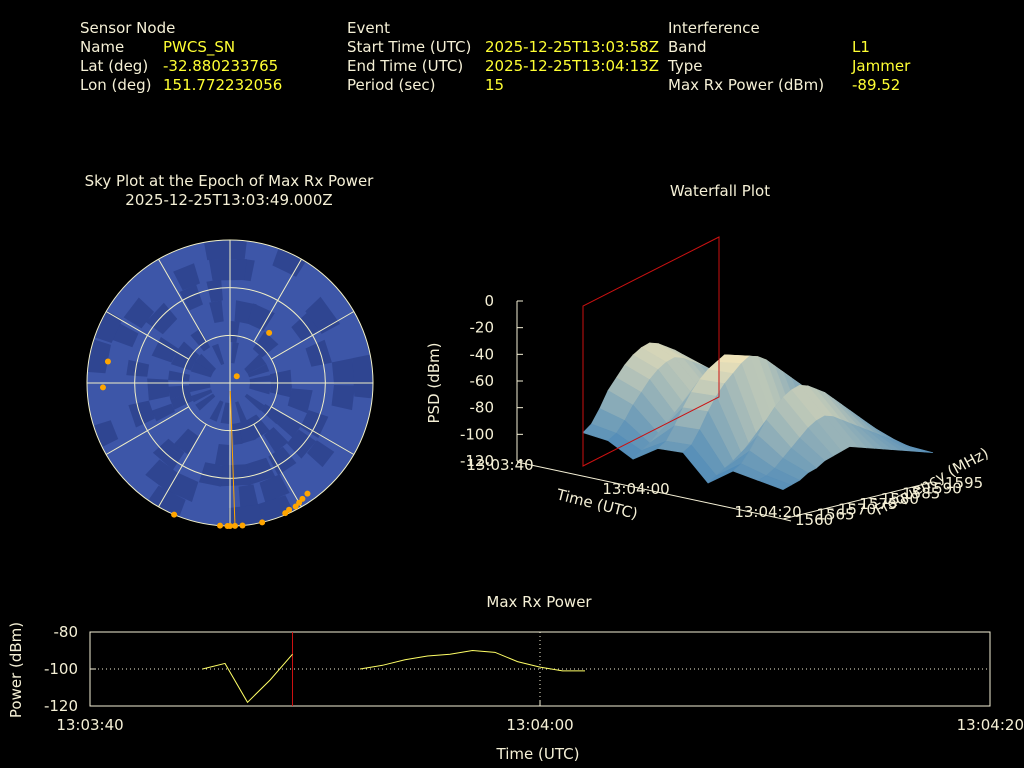 The height and width of the screenshot is (768, 1024). Describe the element at coordinates (651, 351) in the screenshot. I see `waterfall-time-marker` at that location.